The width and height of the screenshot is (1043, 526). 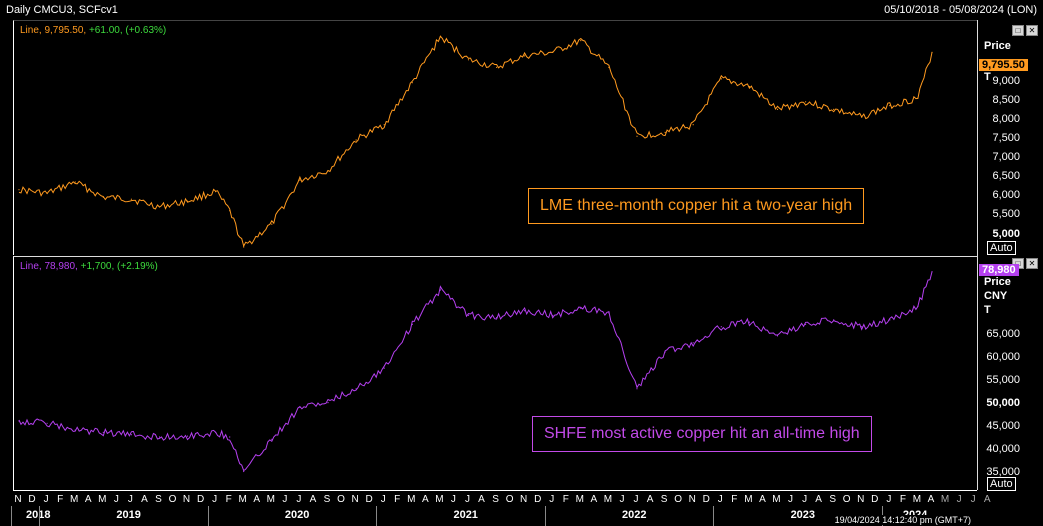 What do you see at coordinates (128, 515) in the screenshot?
I see `year-tick-label: 2019` at bounding box center [128, 515].